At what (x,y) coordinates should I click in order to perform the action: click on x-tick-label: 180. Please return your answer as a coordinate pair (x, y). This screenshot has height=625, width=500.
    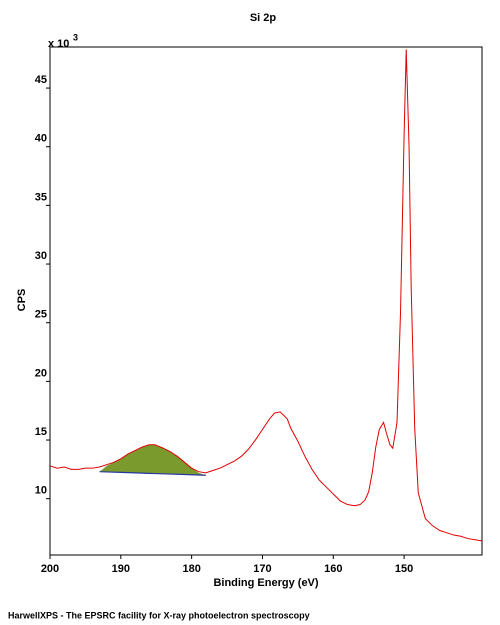
    Looking at the image, I should click on (191, 569).